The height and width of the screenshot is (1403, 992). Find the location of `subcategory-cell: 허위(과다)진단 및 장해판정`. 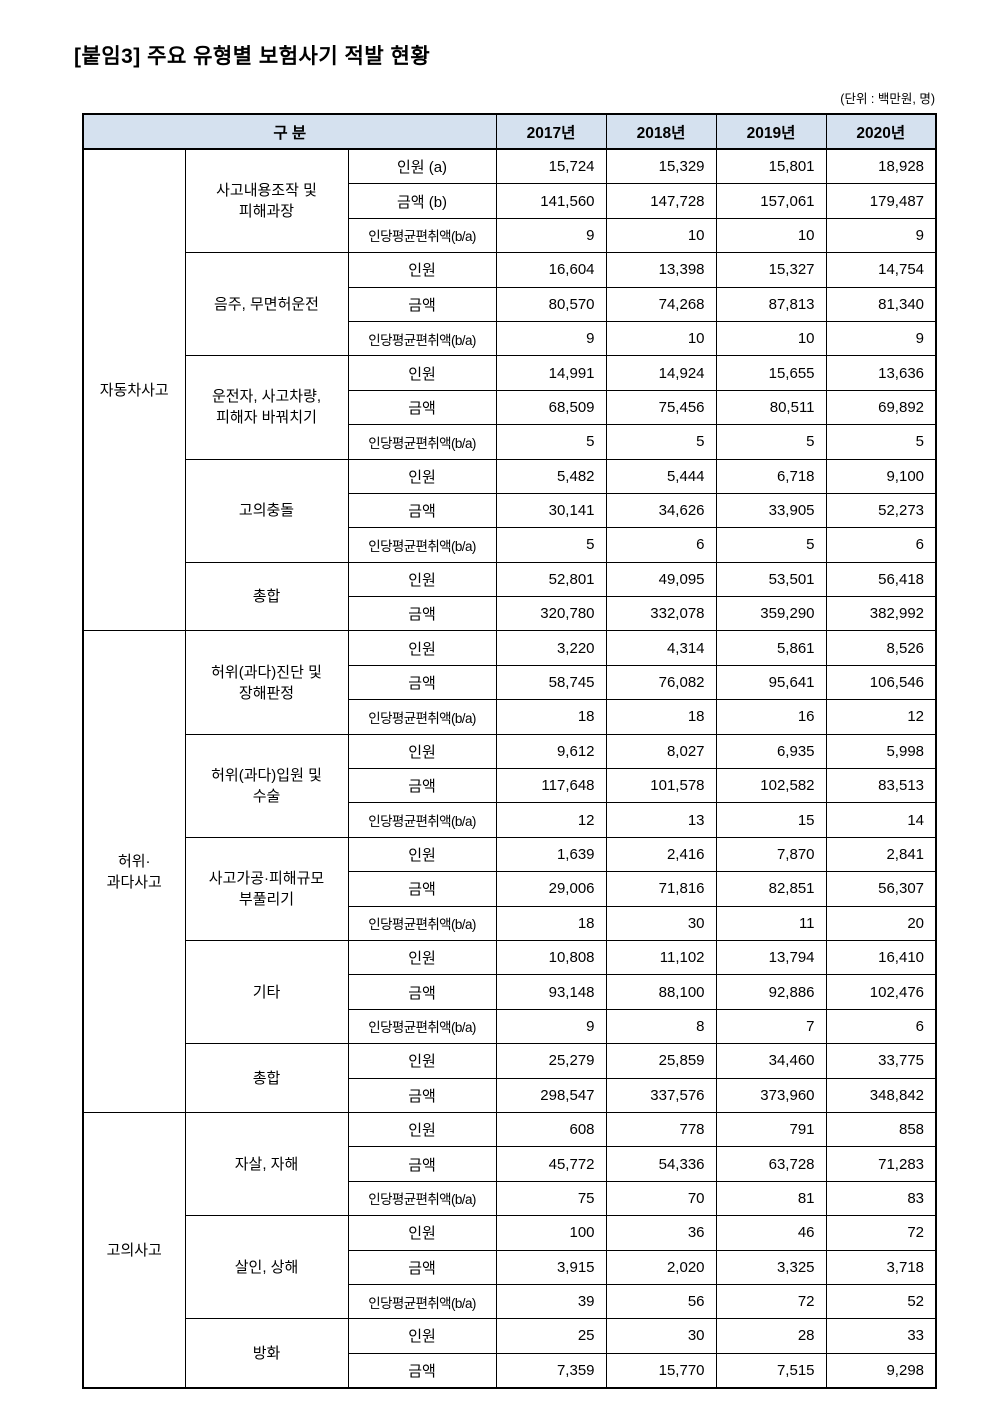

subcategory-cell: 허위(과다)진단 및 장해판정 is located at coordinates (266, 682).